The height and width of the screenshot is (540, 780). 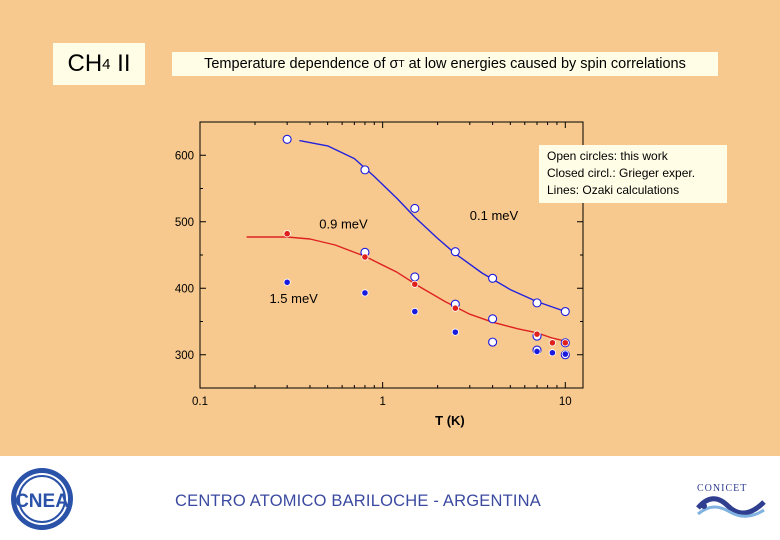 What do you see at coordinates (293, 298) in the screenshot?
I see `annotation-label: 1.5 meV` at bounding box center [293, 298].